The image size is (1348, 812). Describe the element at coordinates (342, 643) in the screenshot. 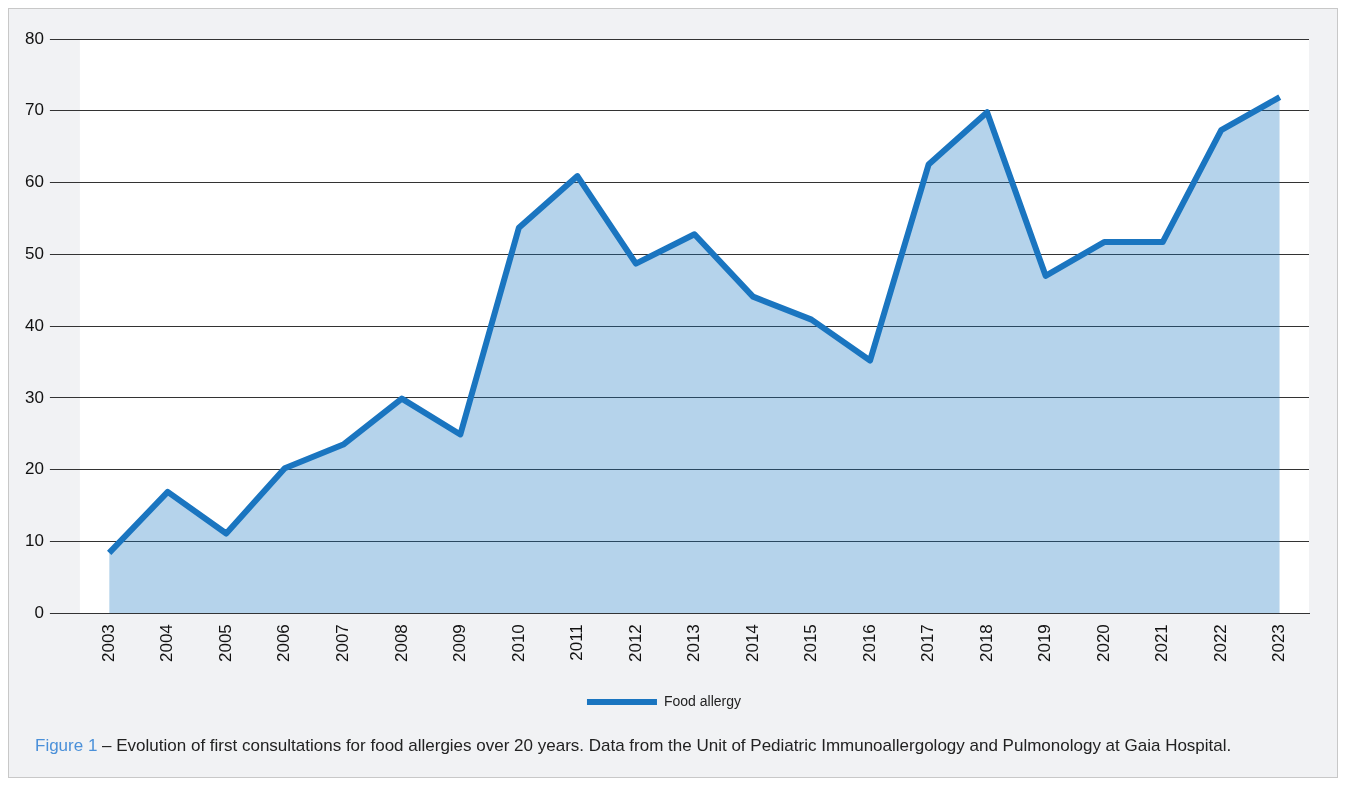

I see `x-tick-label: 2007` at that location.